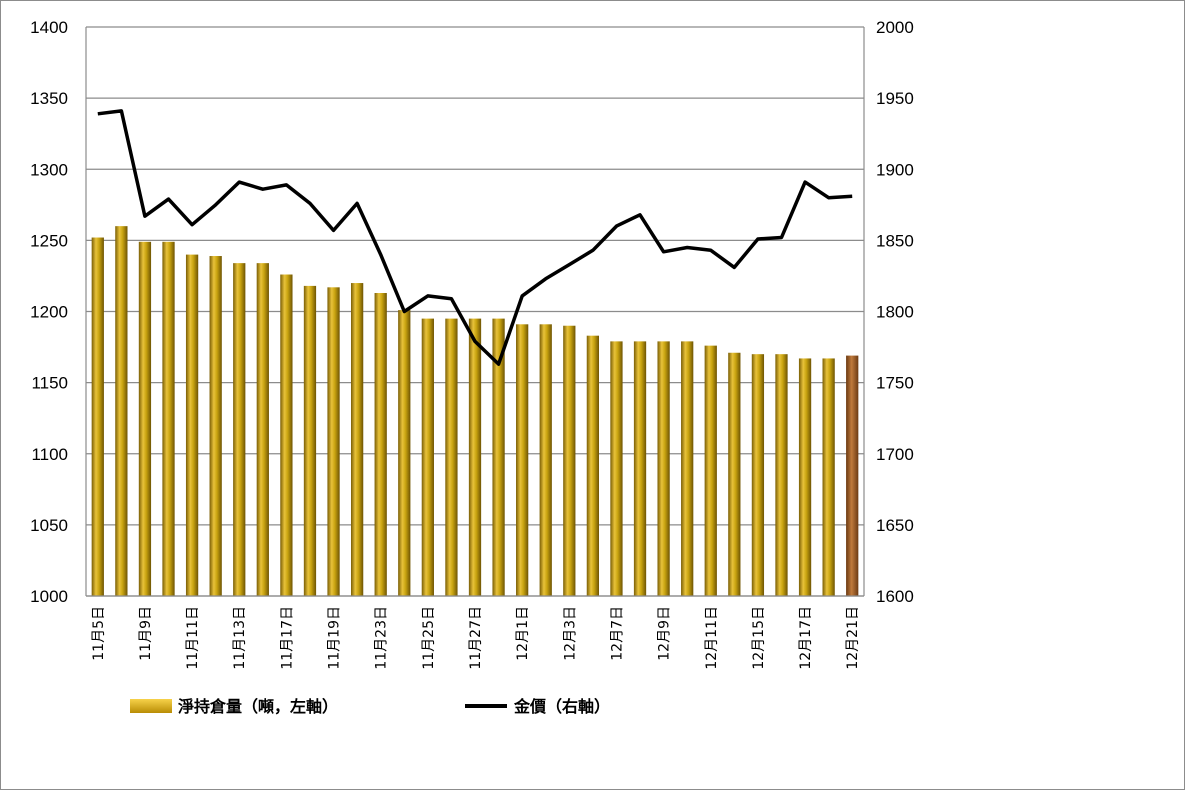 The height and width of the screenshot is (790, 1185). Describe the element at coordinates (618, 633) in the screenshot. I see `x-tick-label: 12月7日` at that location.